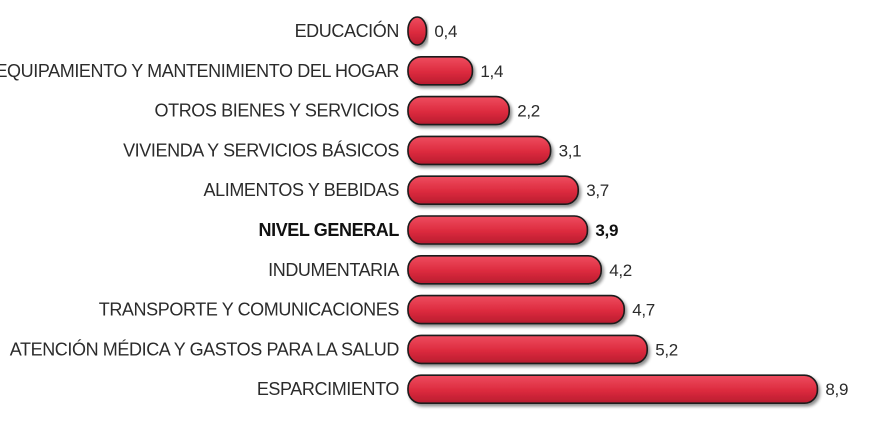 The image size is (888, 432). I want to click on value-label-transporte-y-comunicaciones: 4,7, so click(643, 310).